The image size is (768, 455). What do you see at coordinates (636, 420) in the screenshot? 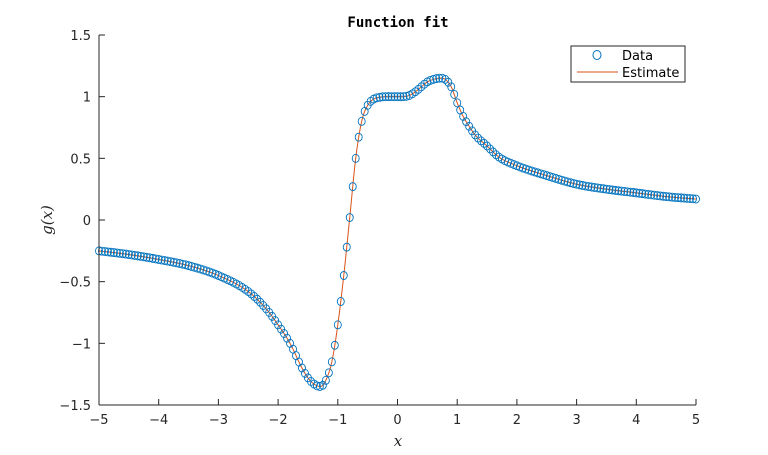
I see `x-tick-label: 4` at bounding box center [636, 420].